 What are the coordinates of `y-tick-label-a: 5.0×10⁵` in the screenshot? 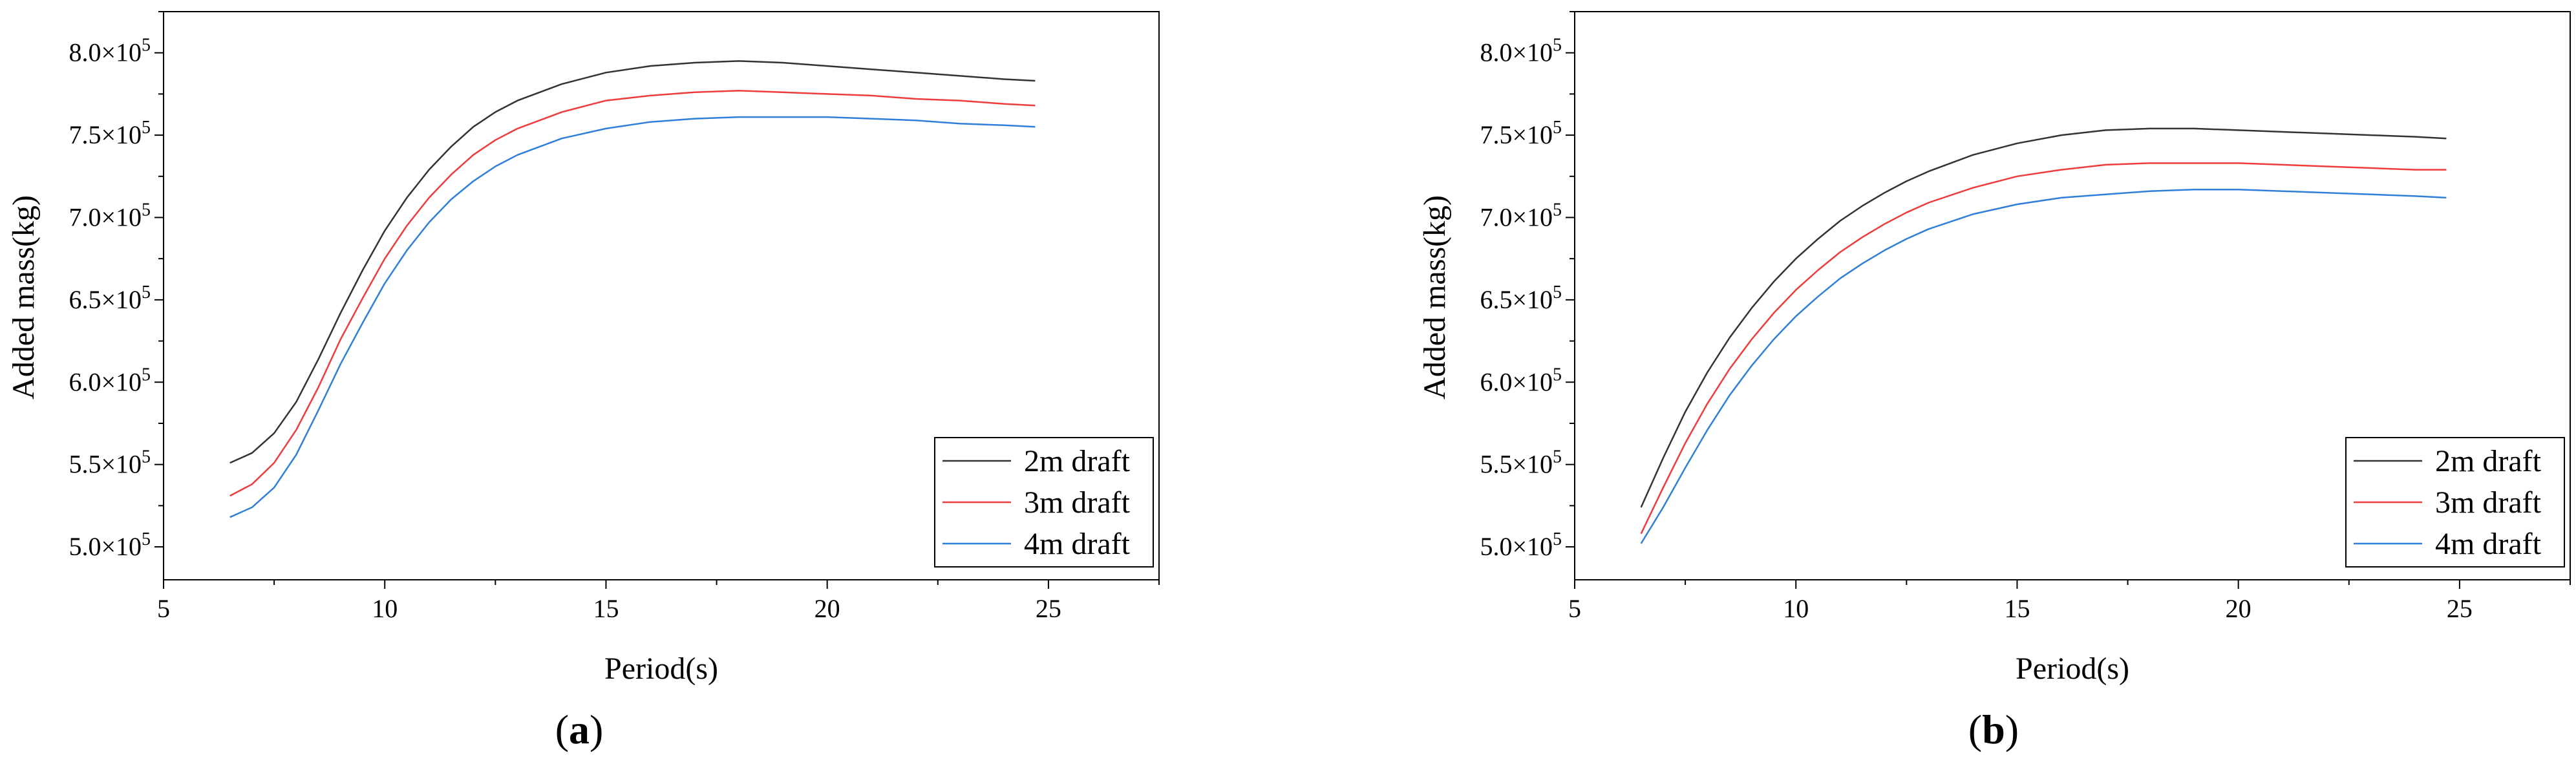 It's located at (110, 545).